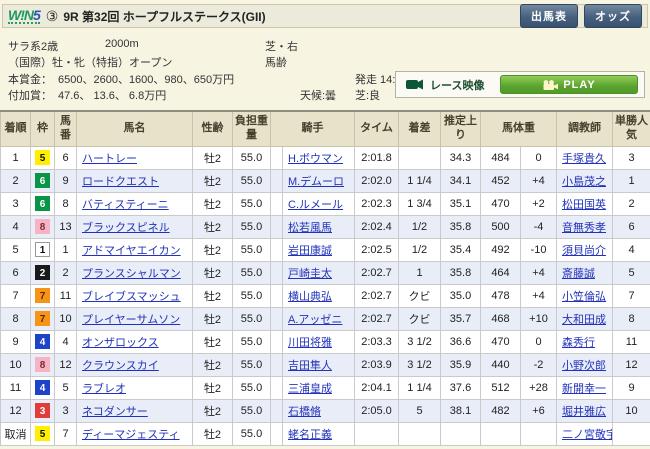 The width and height of the screenshot is (650, 449). Describe the element at coordinates (122, 44) in the screenshot. I see `race-distance: 2000m` at that location.